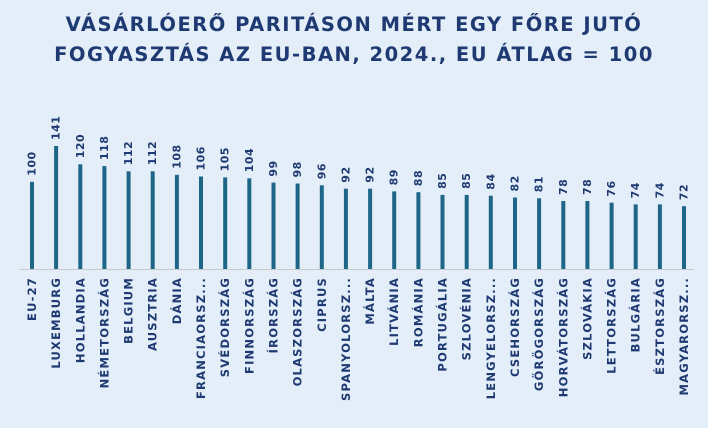  Describe the element at coordinates (176, 300) in the screenshot. I see `category-label: DÁNIA` at that location.